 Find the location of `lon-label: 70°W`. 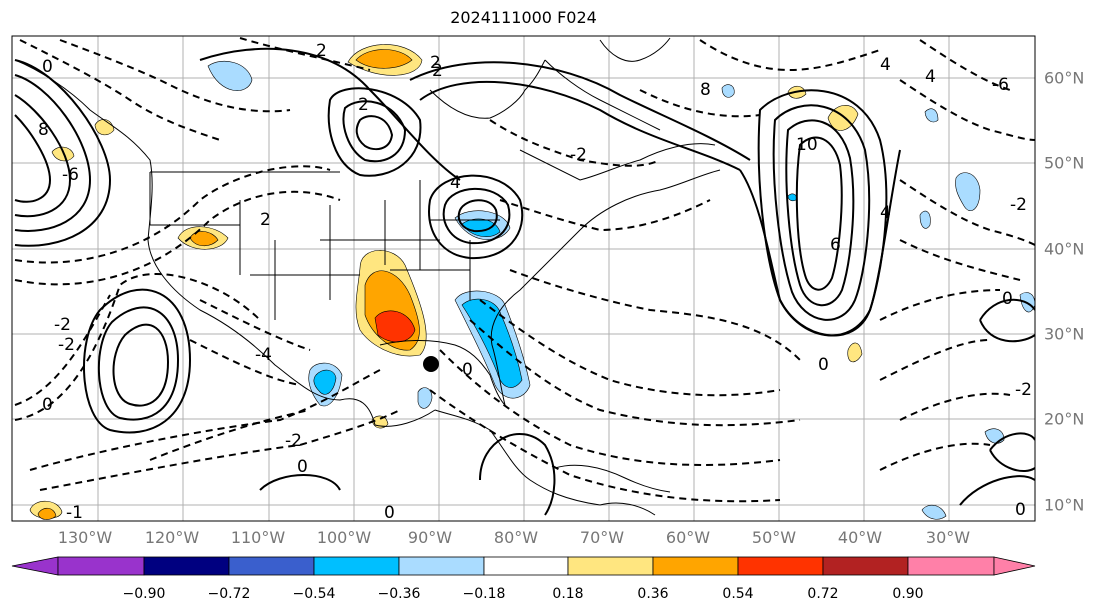

lon-label: 70°W is located at coordinates (602, 537).